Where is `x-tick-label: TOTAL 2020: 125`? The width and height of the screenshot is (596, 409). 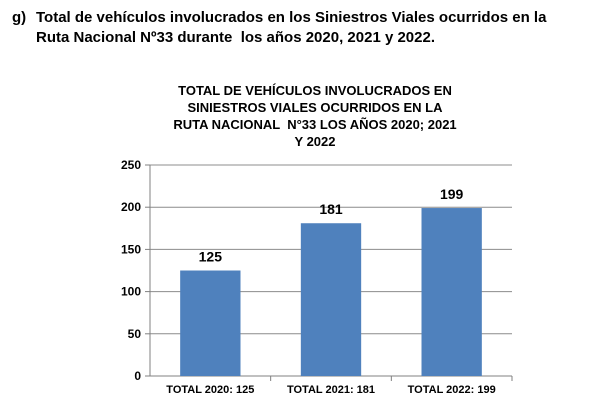 x-tick-label: TOTAL 2020: 125 is located at coordinates (210, 390).